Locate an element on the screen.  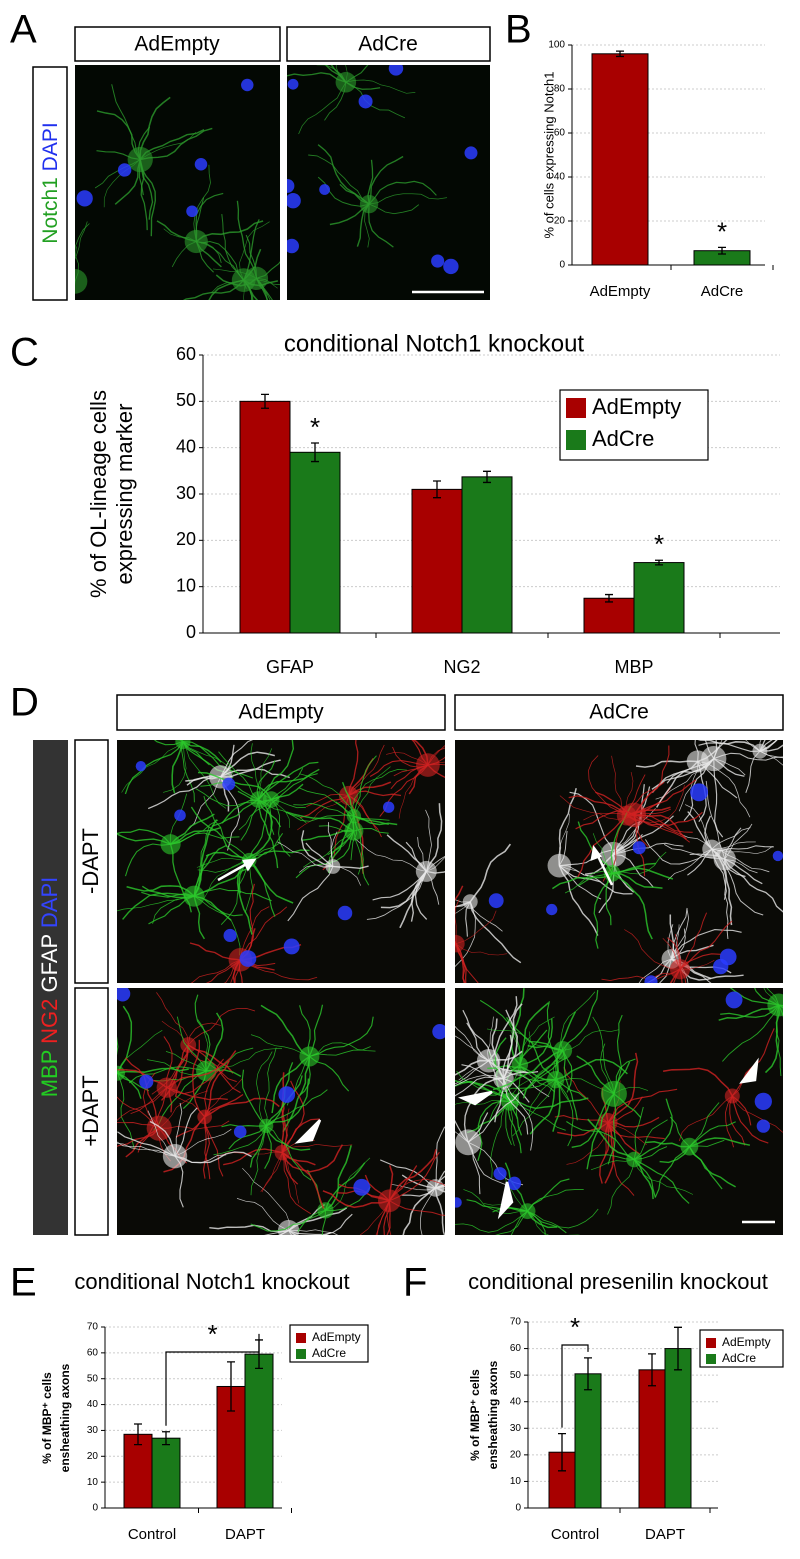
annotation: * is located at coordinates (315, 427).